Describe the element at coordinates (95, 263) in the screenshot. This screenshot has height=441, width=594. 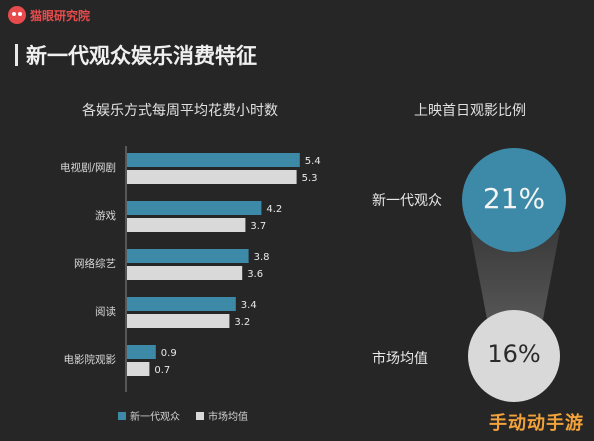
I see `category-label: 网络综艺` at that location.